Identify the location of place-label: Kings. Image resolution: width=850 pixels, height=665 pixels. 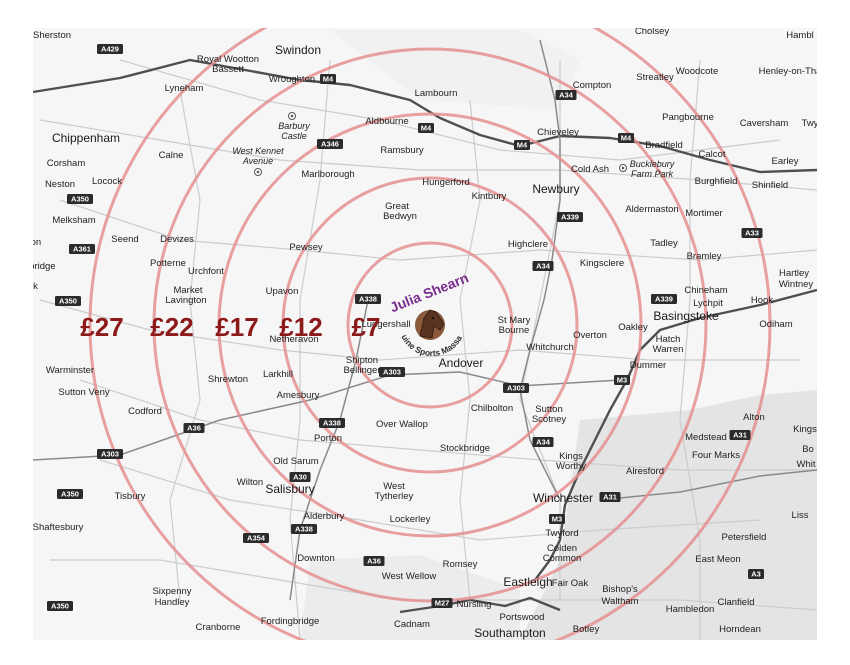
(571, 456).